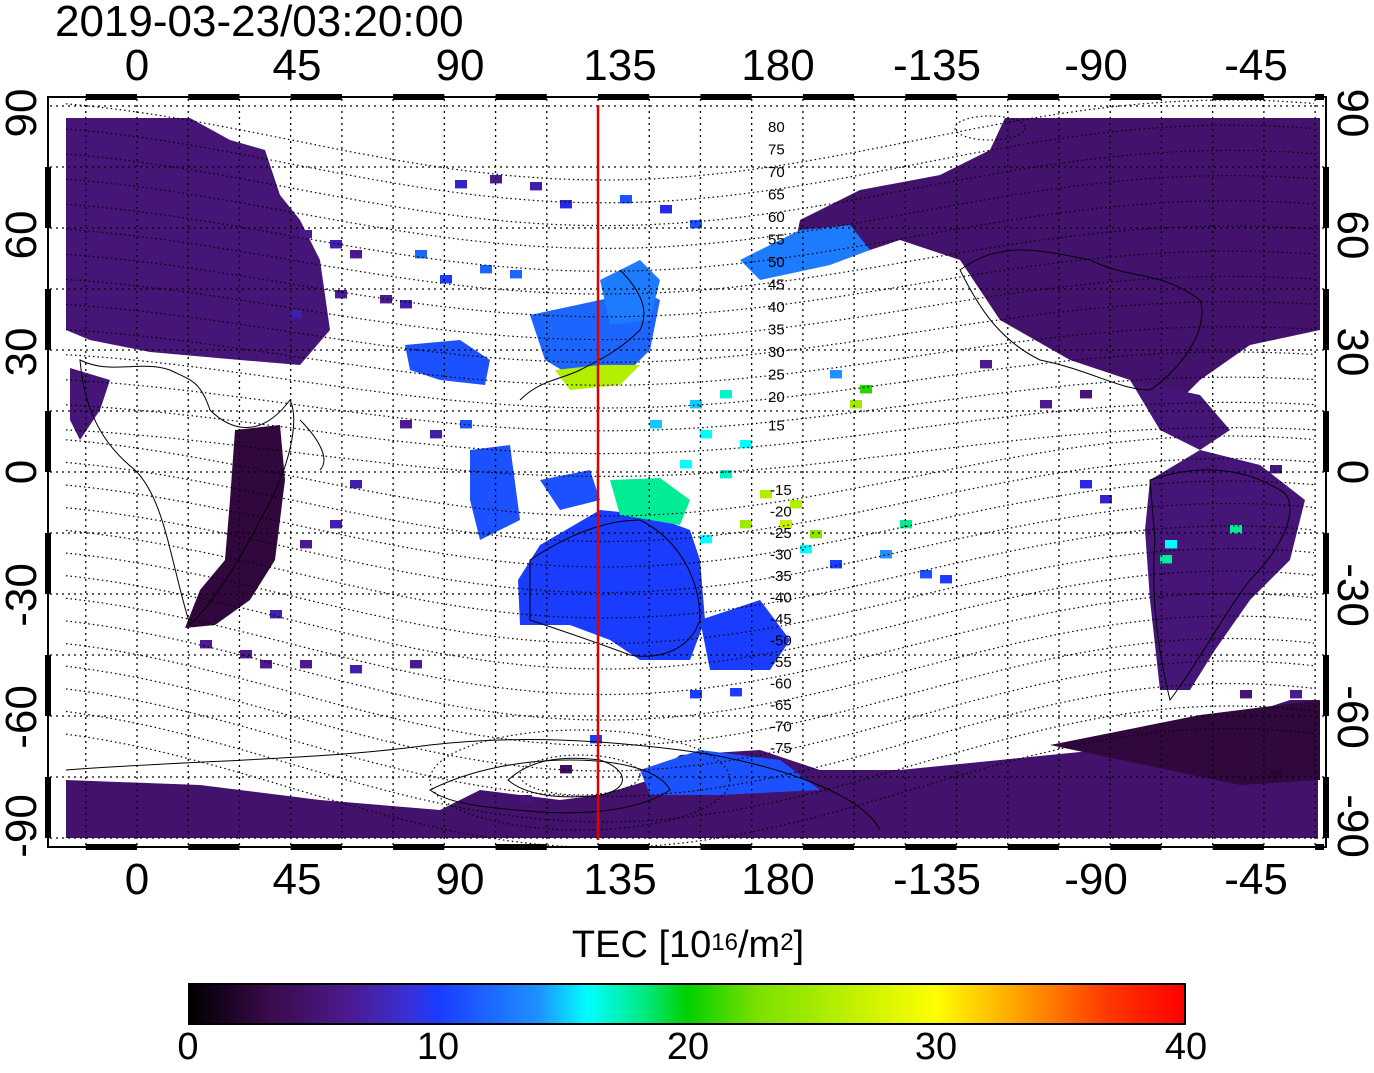 The height and width of the screenshot is (1073, 1374). I want to click on lon-tick-bottom: 90, so click(460, 879).